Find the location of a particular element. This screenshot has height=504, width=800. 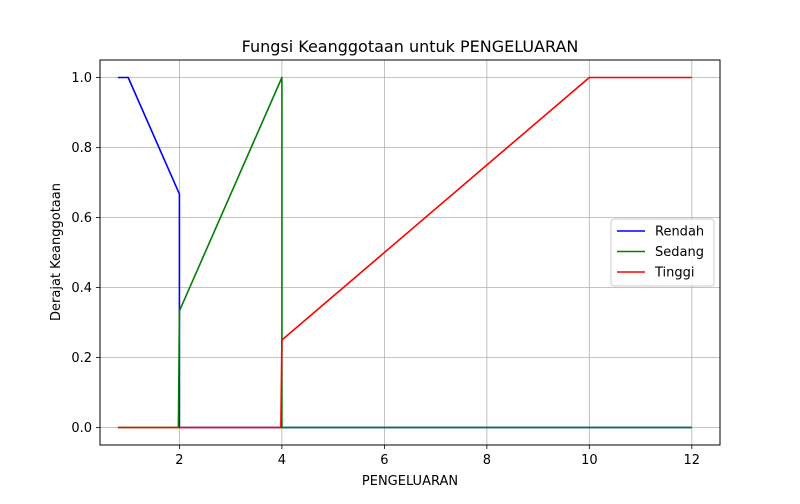

chart-title: Fungsi Keanggotaan untuk PENGELUARAN is located at coordinates (410, 46).